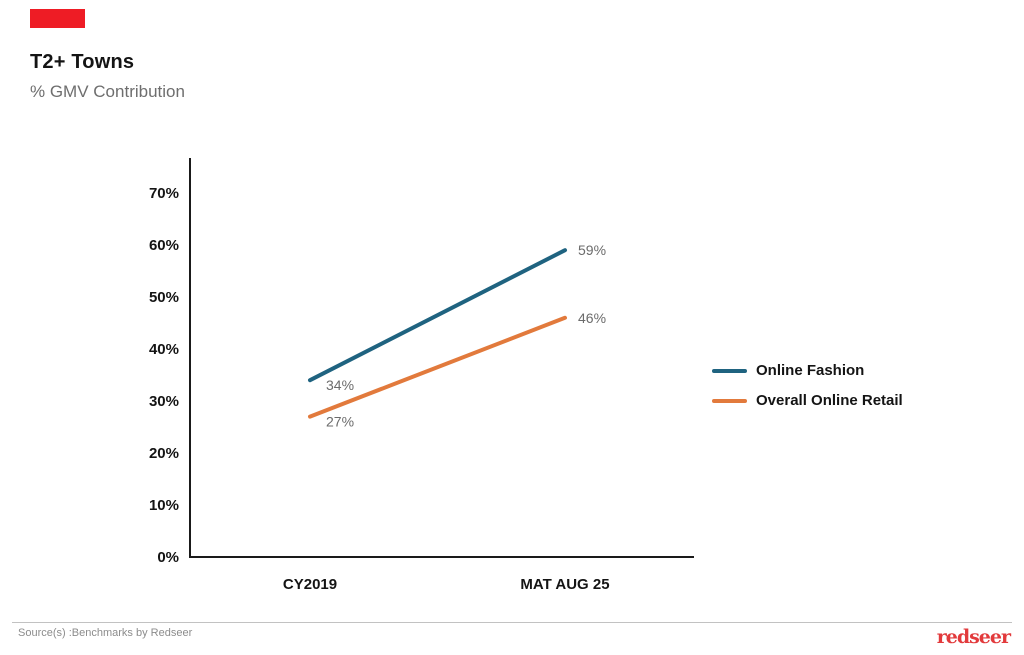 The height and width of the screenshot is (655, 1024). Describe the element at coordinates (164, 297) in the screenshot. I see `y-tick-label: 50%` at that location.